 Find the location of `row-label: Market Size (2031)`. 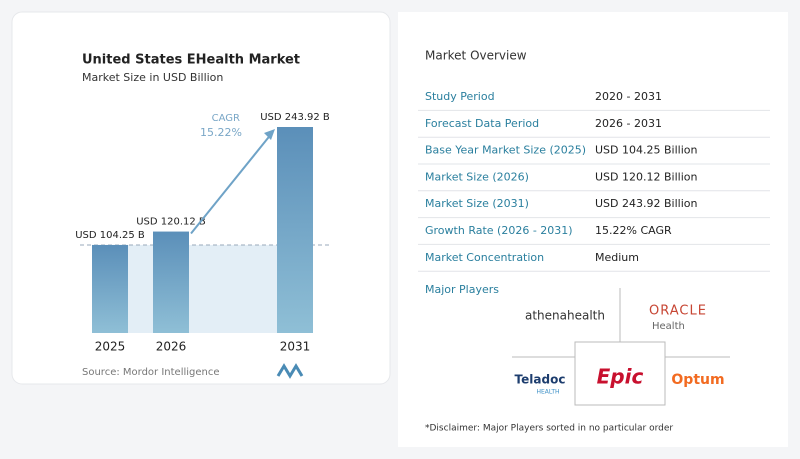

row-label: Market Size (2031) is located at coordinates (477, 203).